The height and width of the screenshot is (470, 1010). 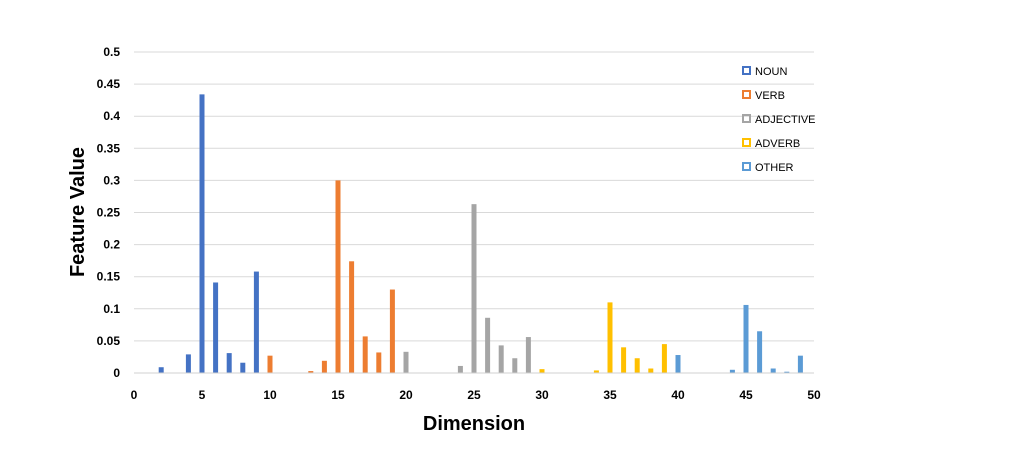 What do you see at coordinates (610, 395) in the screenshot?
I see `x-tick-label: 35` at bounding box center [610, 395].